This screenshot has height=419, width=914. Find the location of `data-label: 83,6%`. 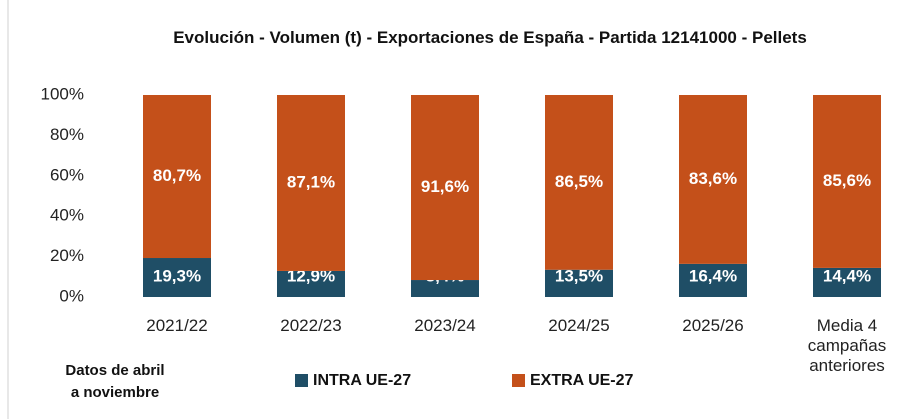

data-label: 83,6% is located at coordinates (713, 178).